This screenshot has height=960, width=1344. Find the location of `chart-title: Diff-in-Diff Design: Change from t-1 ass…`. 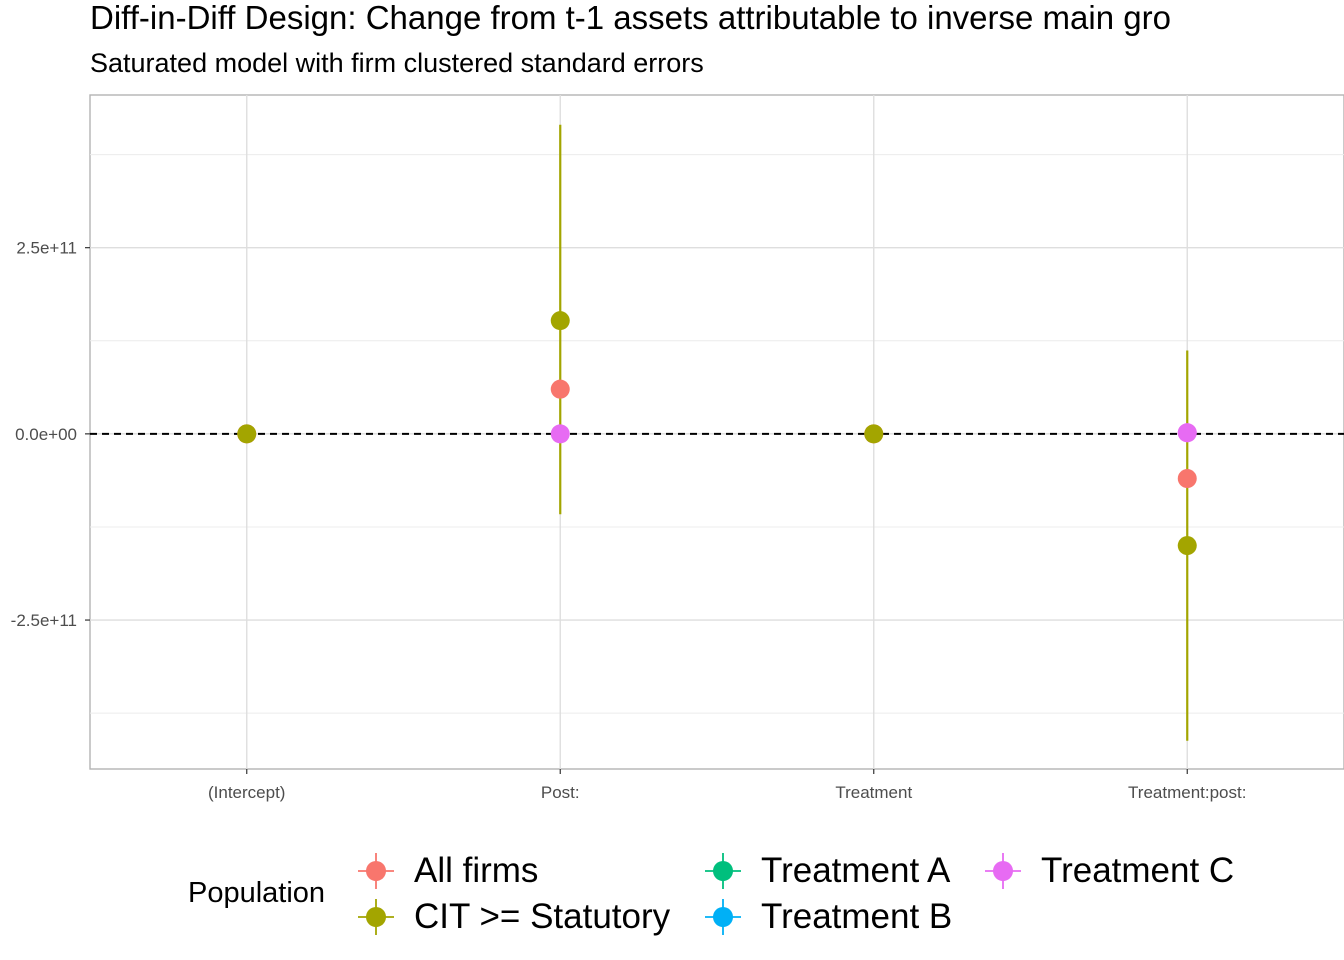

chart-title: Diff-in-Diff Design: Change from t-1 ass… is located at coordinates (630, 18).